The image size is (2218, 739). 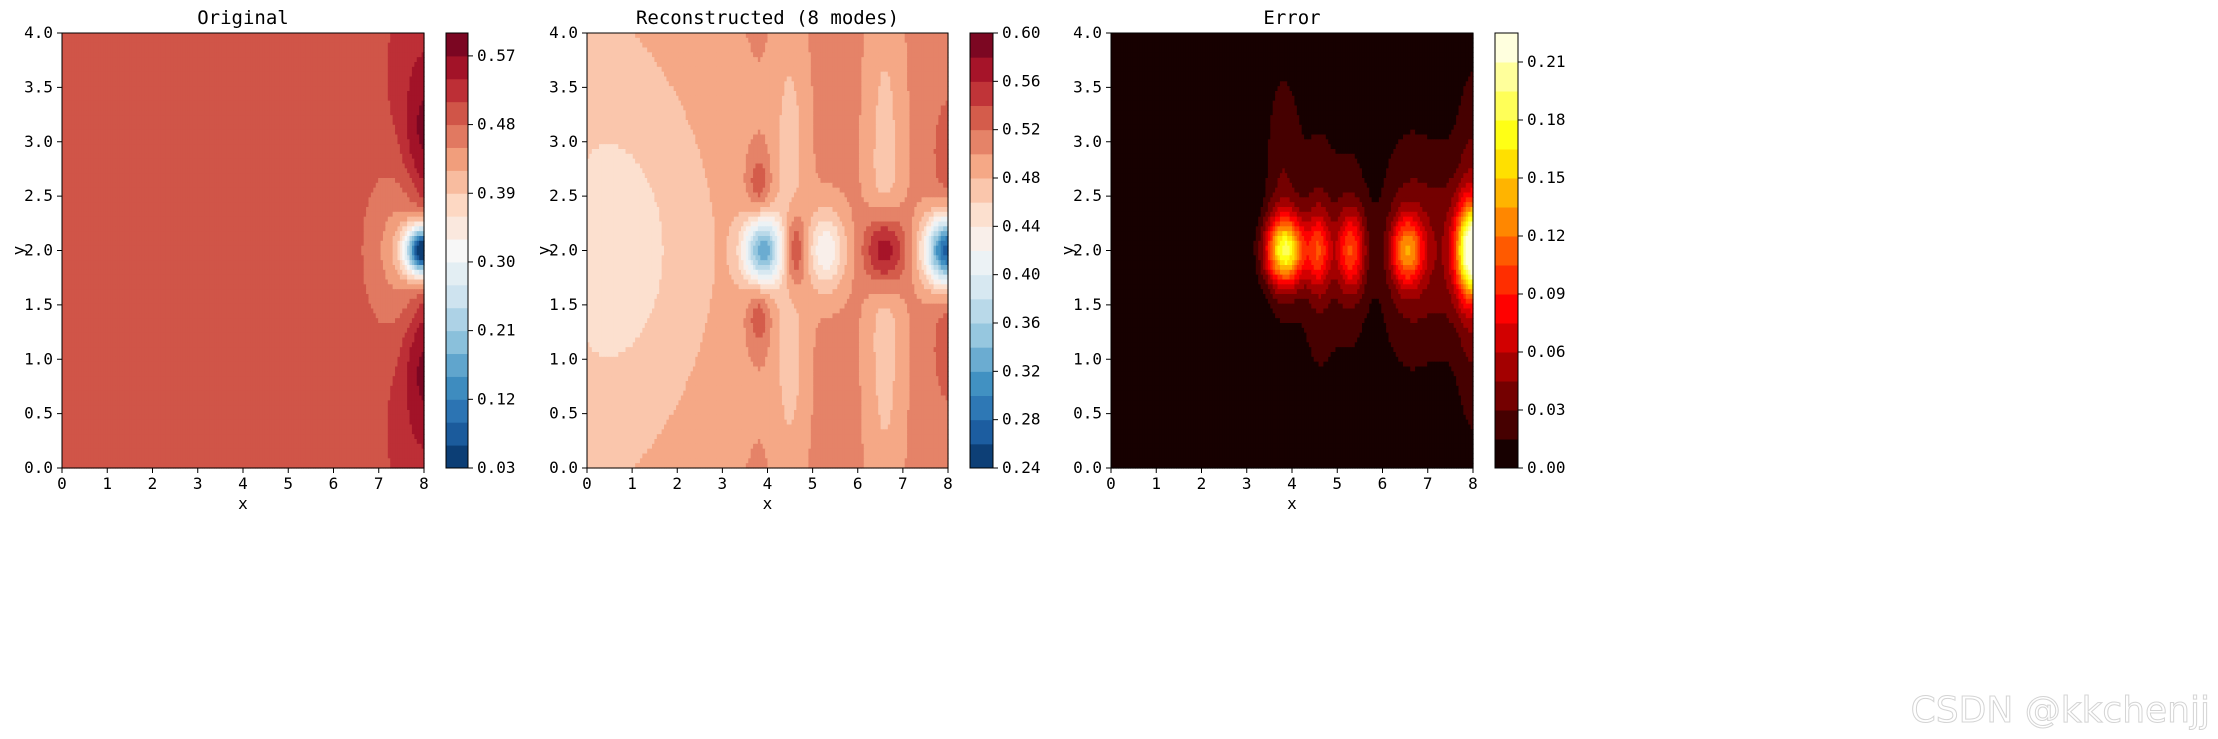 I want to click on y-tick-label: 3.5, so click(x=1087, y=86).